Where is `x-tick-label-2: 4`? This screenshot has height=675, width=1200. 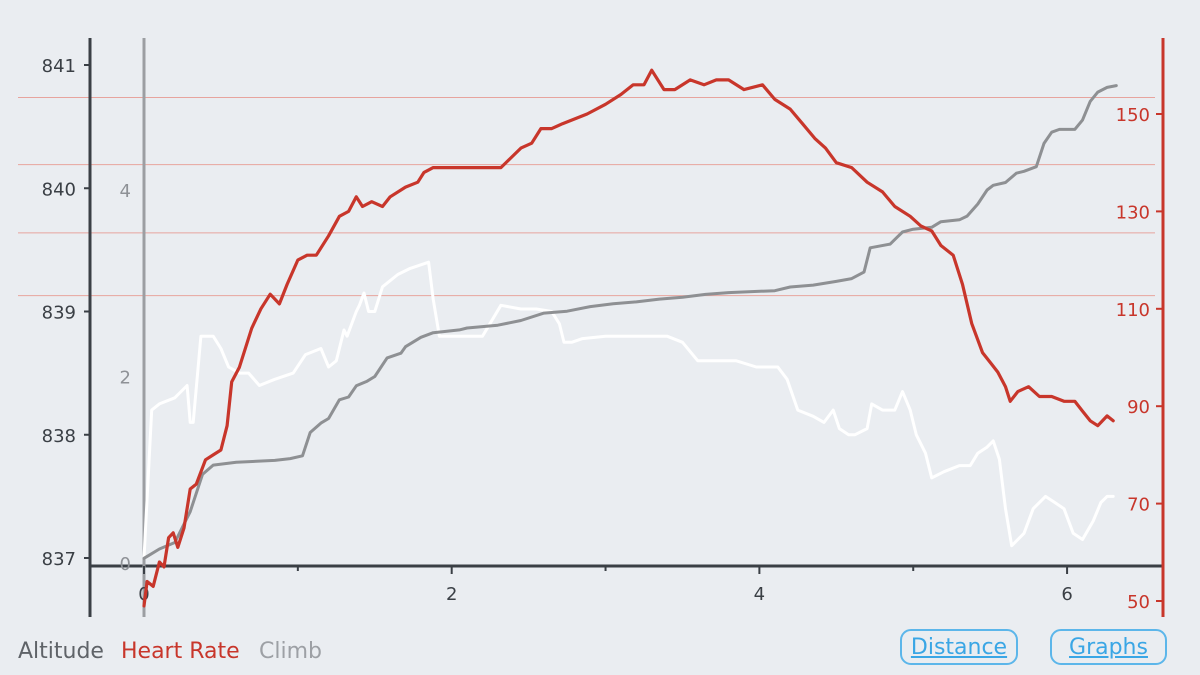 x-tick-label-2: 4 is located at coordinates (759, 594).